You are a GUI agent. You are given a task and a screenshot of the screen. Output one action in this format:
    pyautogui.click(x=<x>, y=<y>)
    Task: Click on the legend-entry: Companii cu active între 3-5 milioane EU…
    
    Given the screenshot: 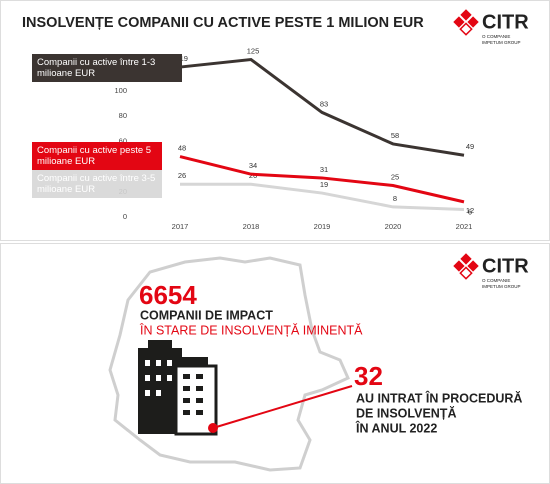 What is the action you would take?
    pyautogui.click(x=97, y=184)
    